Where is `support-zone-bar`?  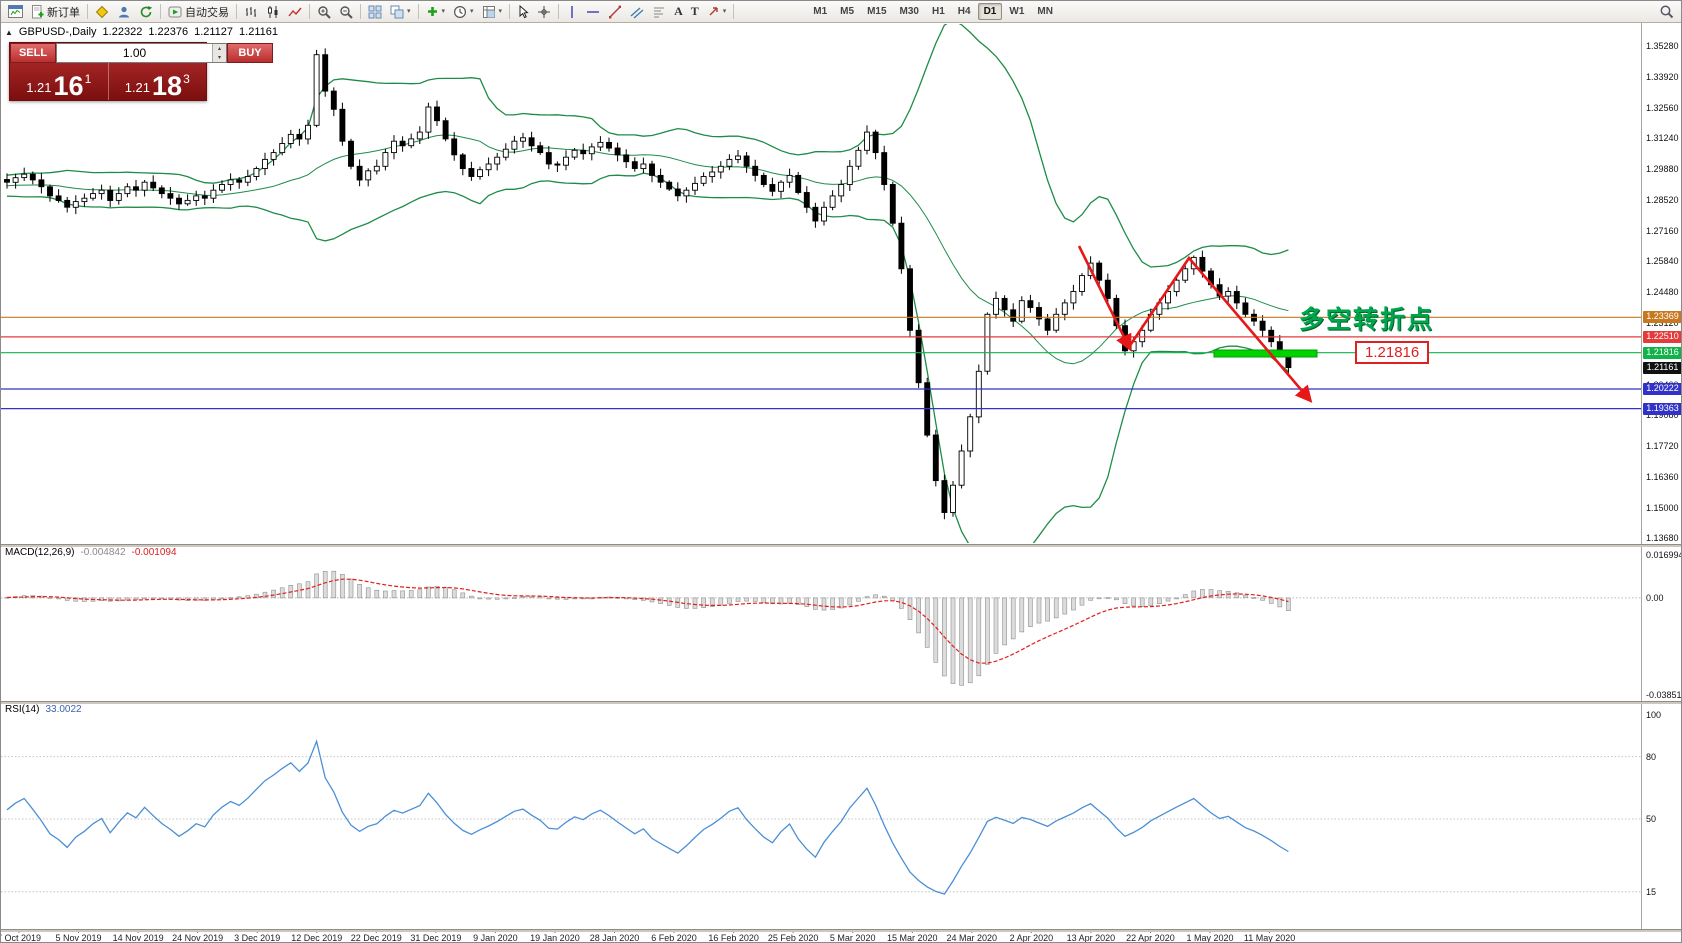
support-zone-bar is located at coordinates (1265, 353).